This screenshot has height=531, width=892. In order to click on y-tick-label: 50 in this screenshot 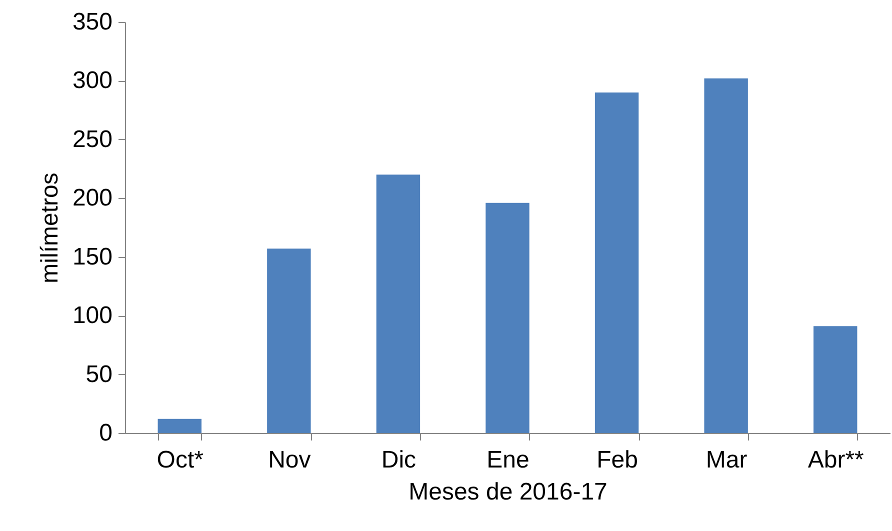, I will do `click(99, 374)`.